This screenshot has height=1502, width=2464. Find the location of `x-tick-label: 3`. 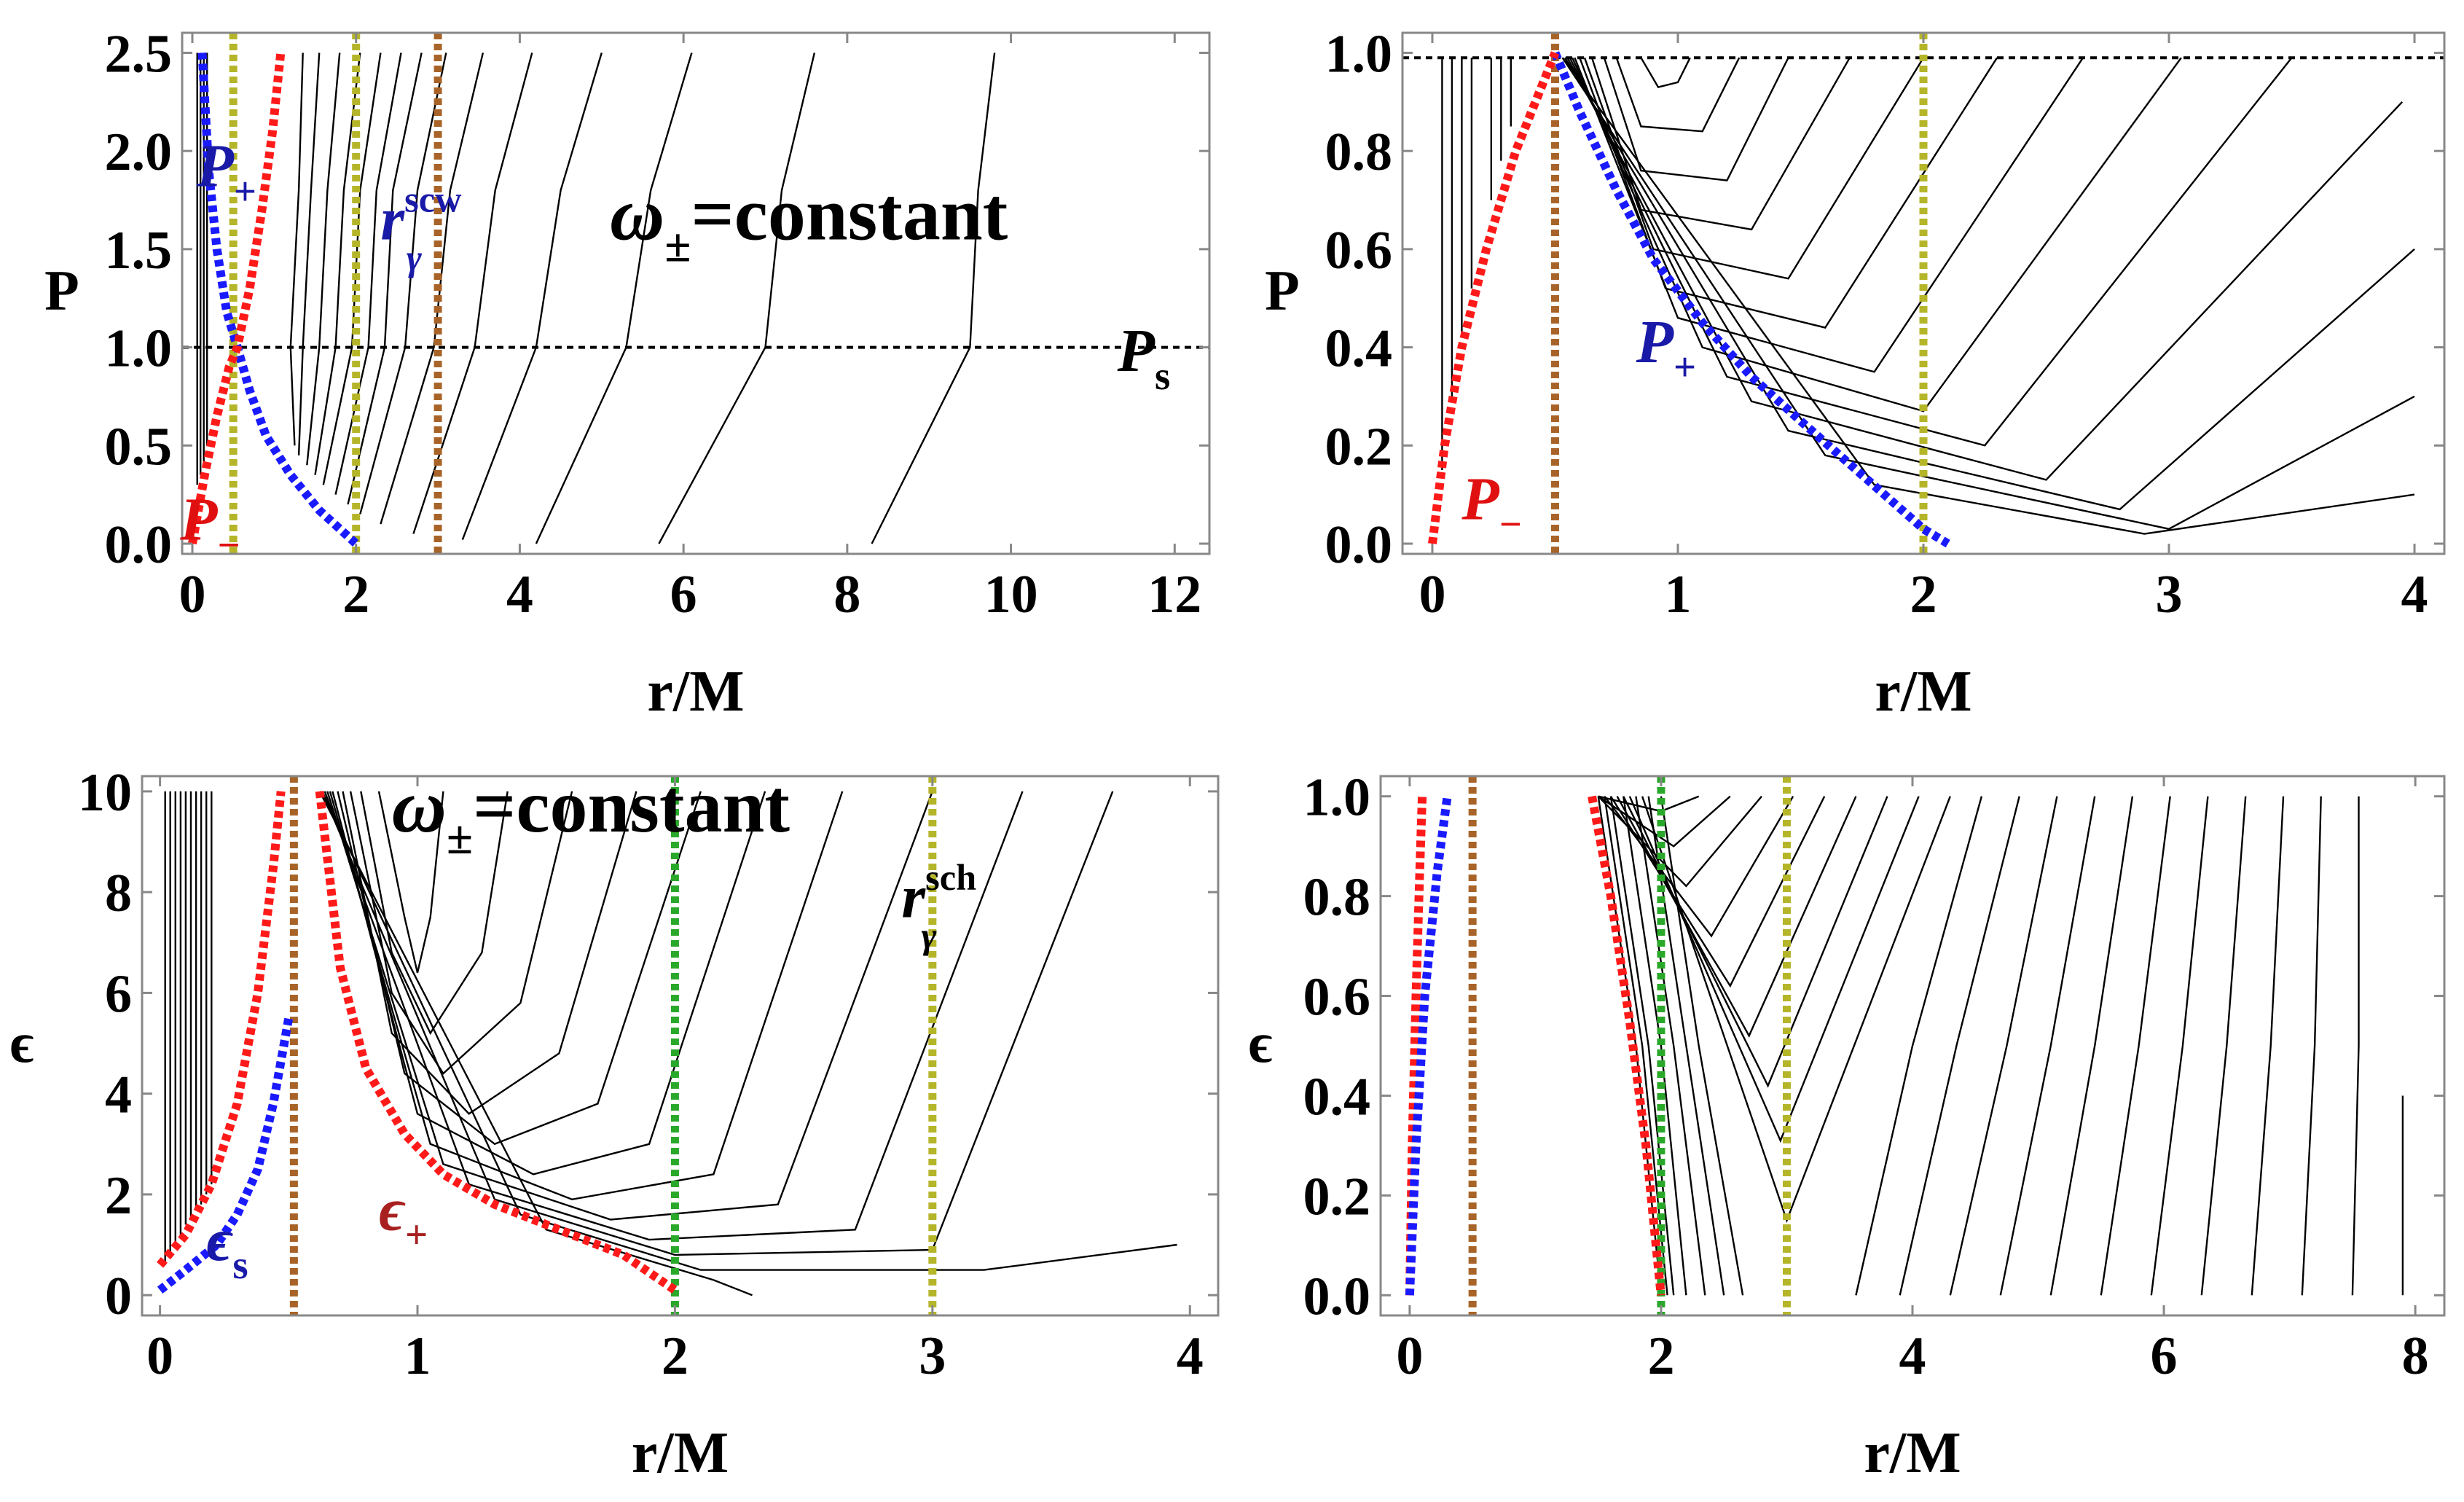

x-tick-label: 3 is located at coordinates (2169, 595).